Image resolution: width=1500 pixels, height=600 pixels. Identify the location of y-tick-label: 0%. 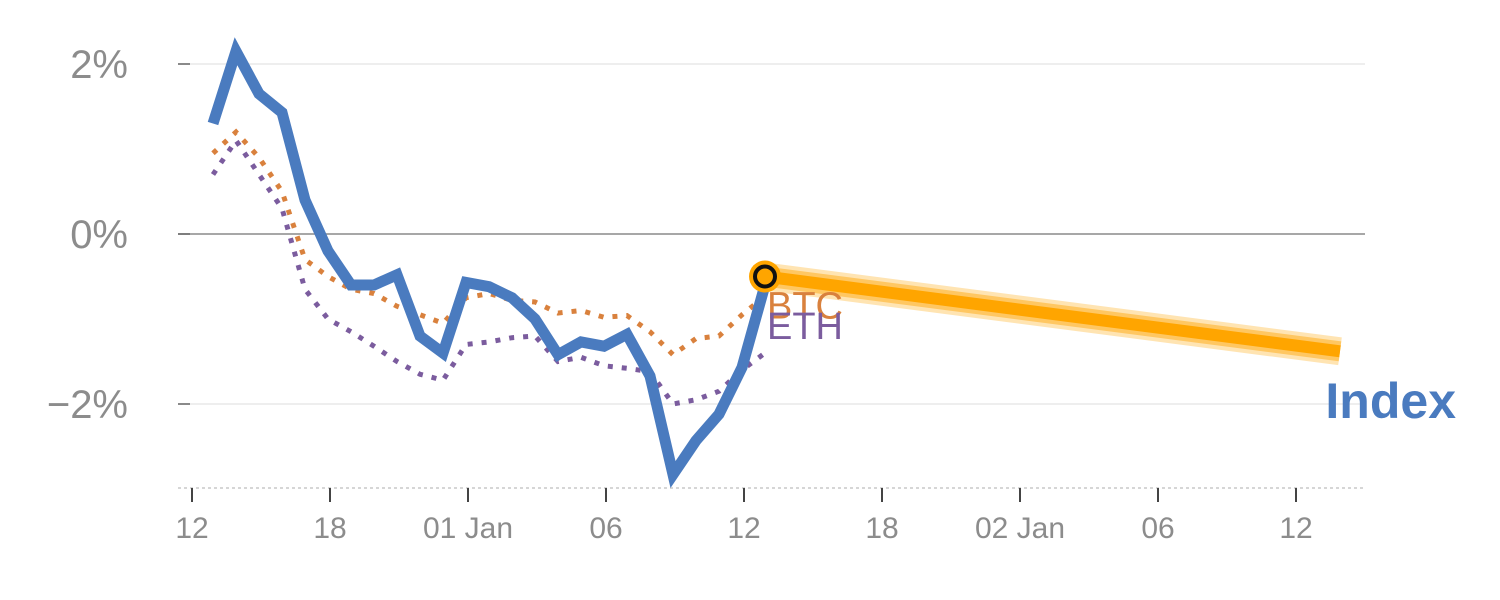
(99, 235).